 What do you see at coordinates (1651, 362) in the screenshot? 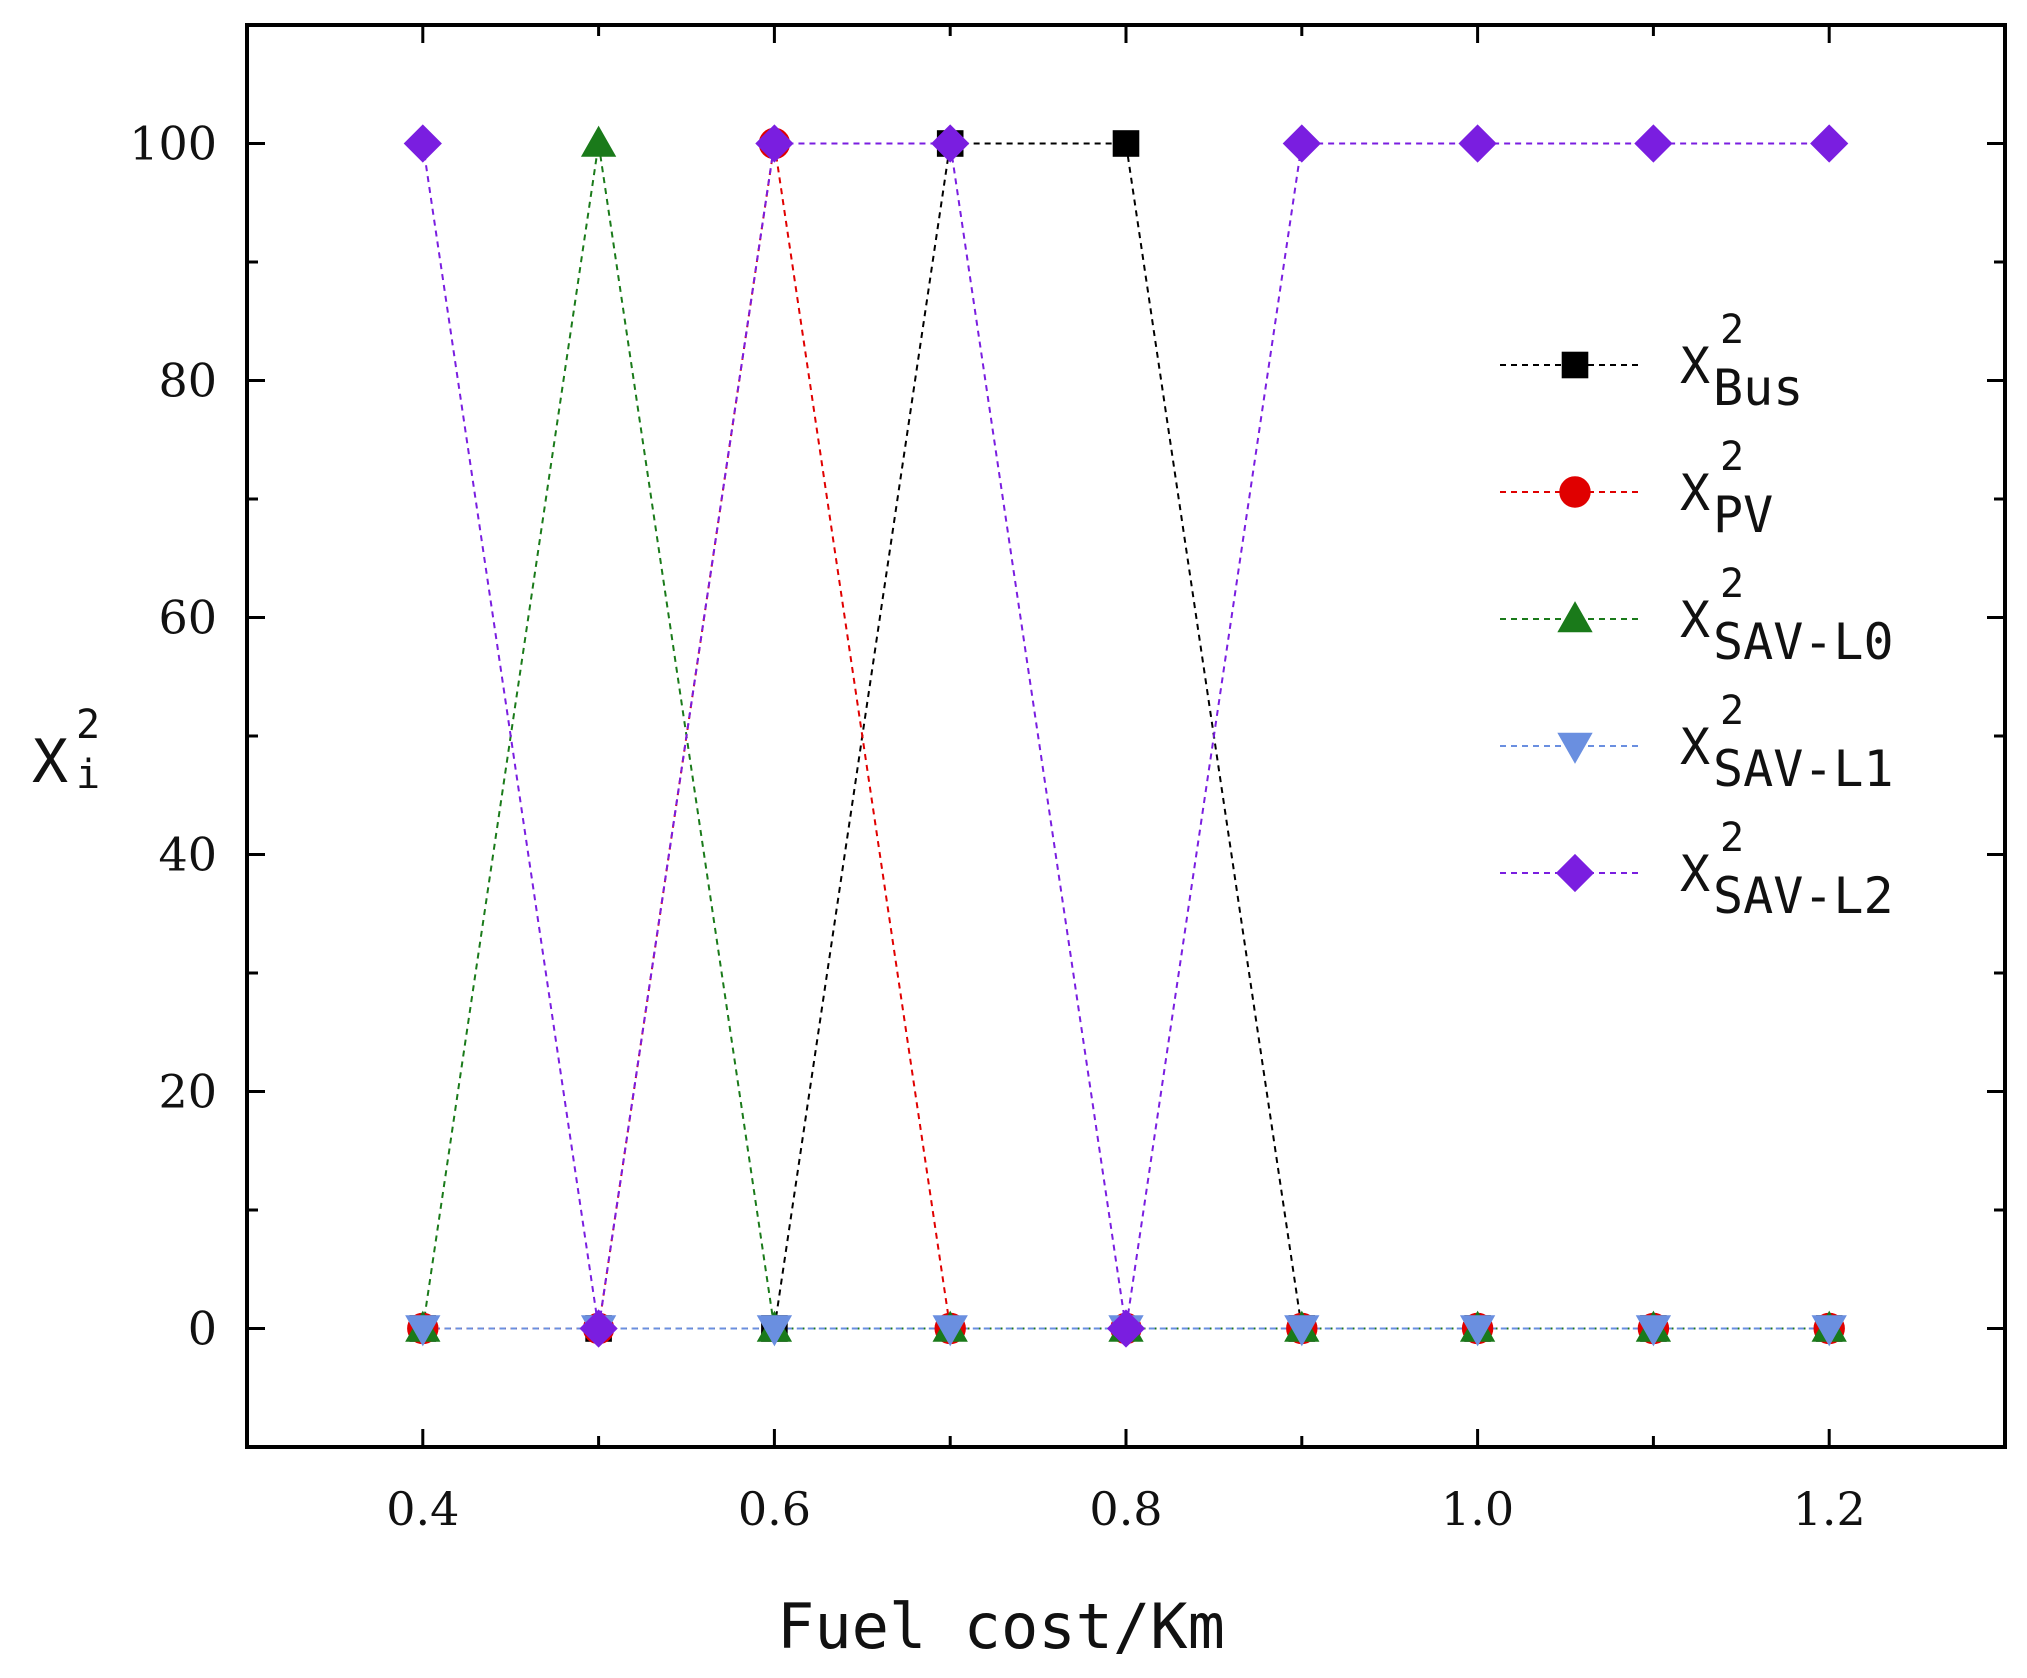
I see `legend-item-bus: X2 Bus` at bounding box center [1651, 362].